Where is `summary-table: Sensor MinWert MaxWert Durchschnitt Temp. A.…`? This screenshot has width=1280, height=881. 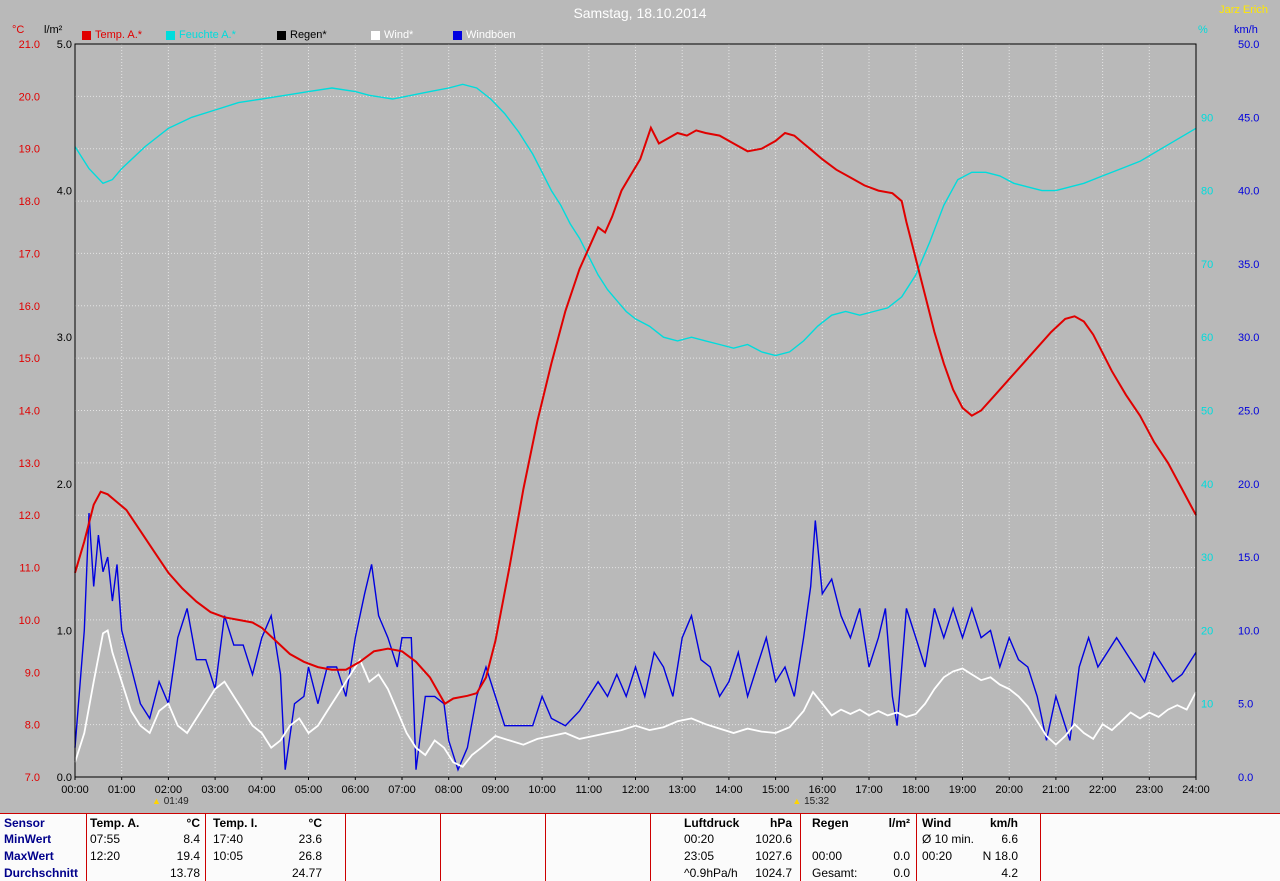
summary-table: Sensor MinWert MaxWert Durchschnitt Temp. A.… is located at coordinates (640, 847).